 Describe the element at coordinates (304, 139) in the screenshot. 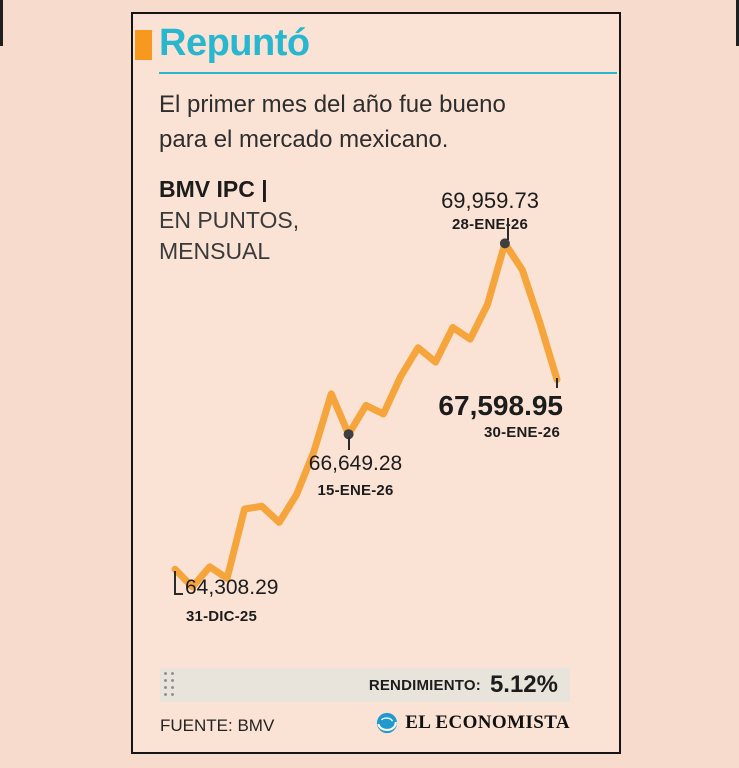

I see `subtitle-line-2: para el mercado mexicano.` at that location.